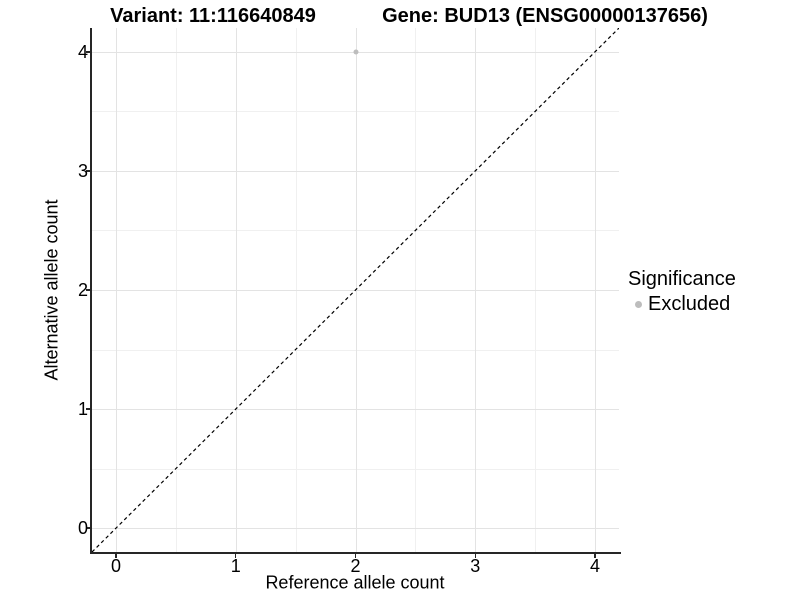 This screenshot has height=600, width=800. What do you see at coordinates (82, 290) in the screenshot?
I see `y-tick-label: 2` at bounding box center [82, 290].